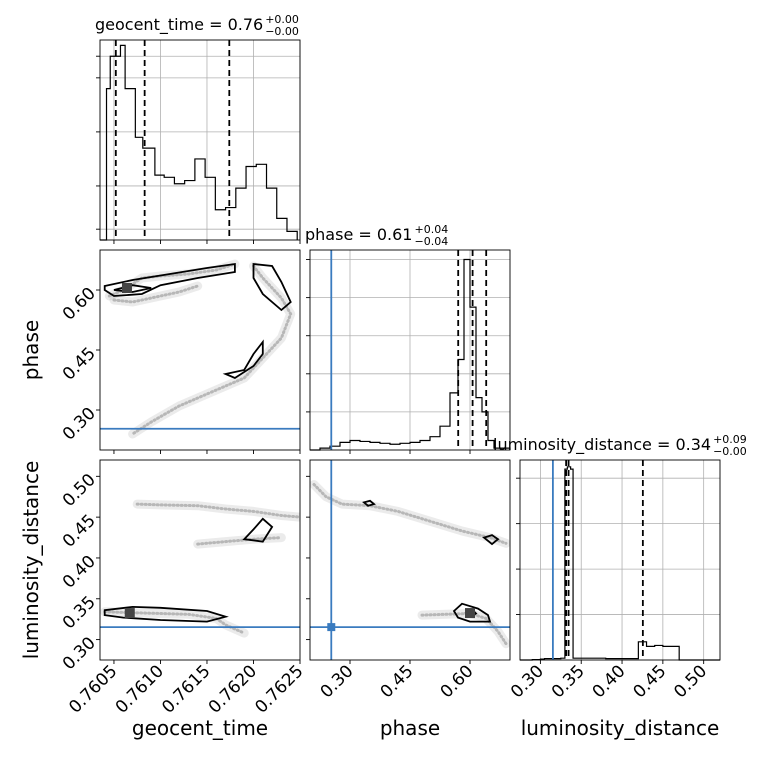 This screenshot has width=760, height=760. I want to click on x-tick-label: 0.60, so click(457, 681).